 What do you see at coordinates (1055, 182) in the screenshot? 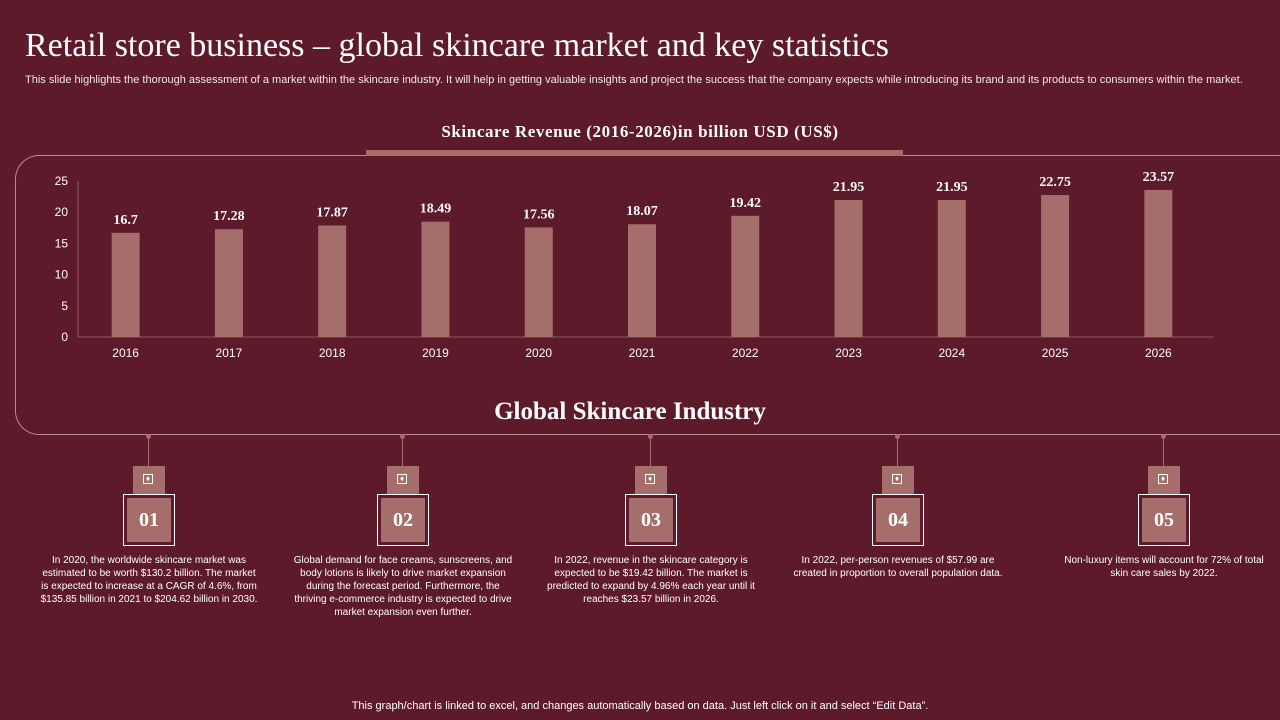
I see `data-label-2025: 22.75` at bounding box center [1055, 182].